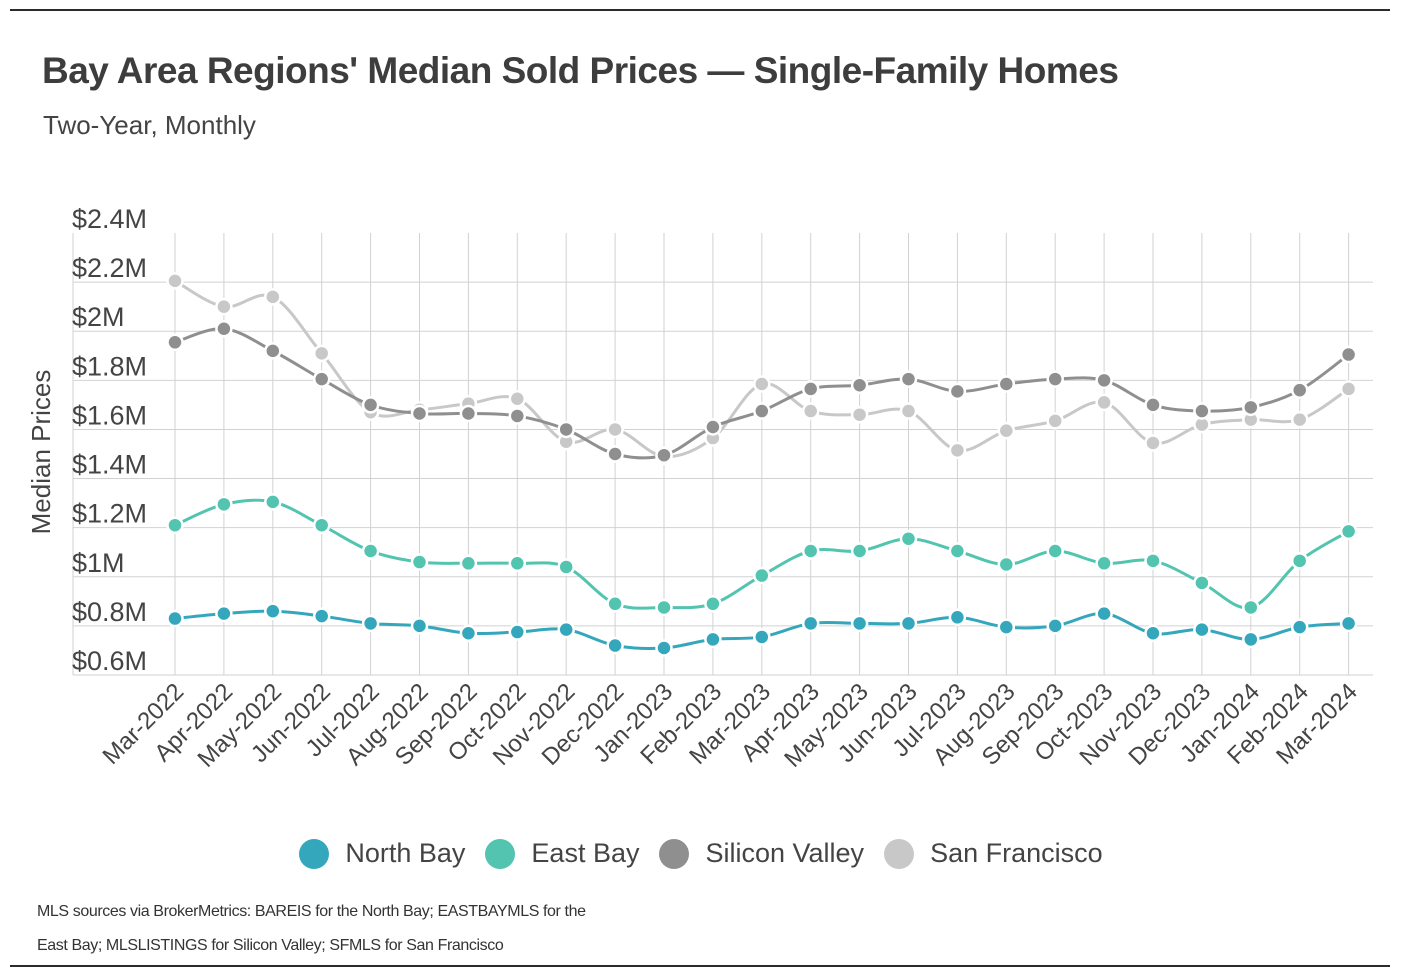  Describe the element at coordinates (109, 514) in the screenshot. I see `y-tick-label: $1.2M` at that location.